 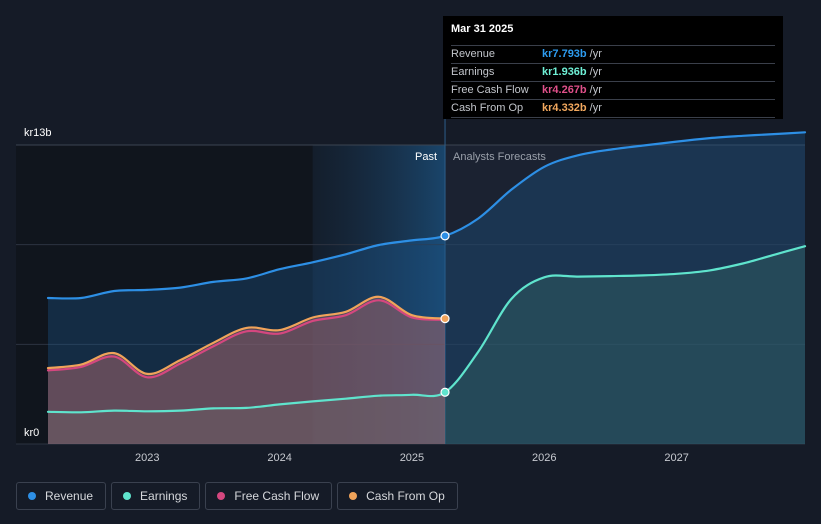 I want to click on legend-item-free-cash-flow: Free Cash Flow, so click(x=269, y=496).